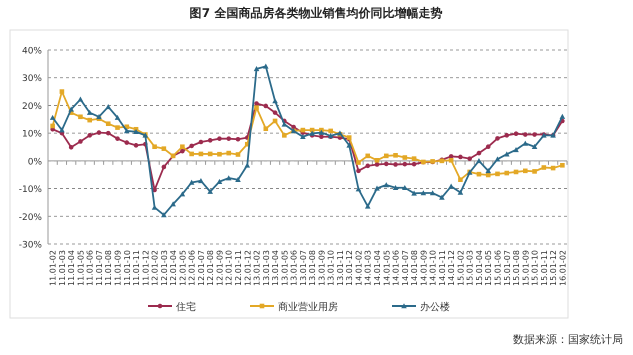  What do you see at coordinates (211, 268) in the screenshot?
I see `x-tick-label: 12.01-08` at bounding box center [211, 268].